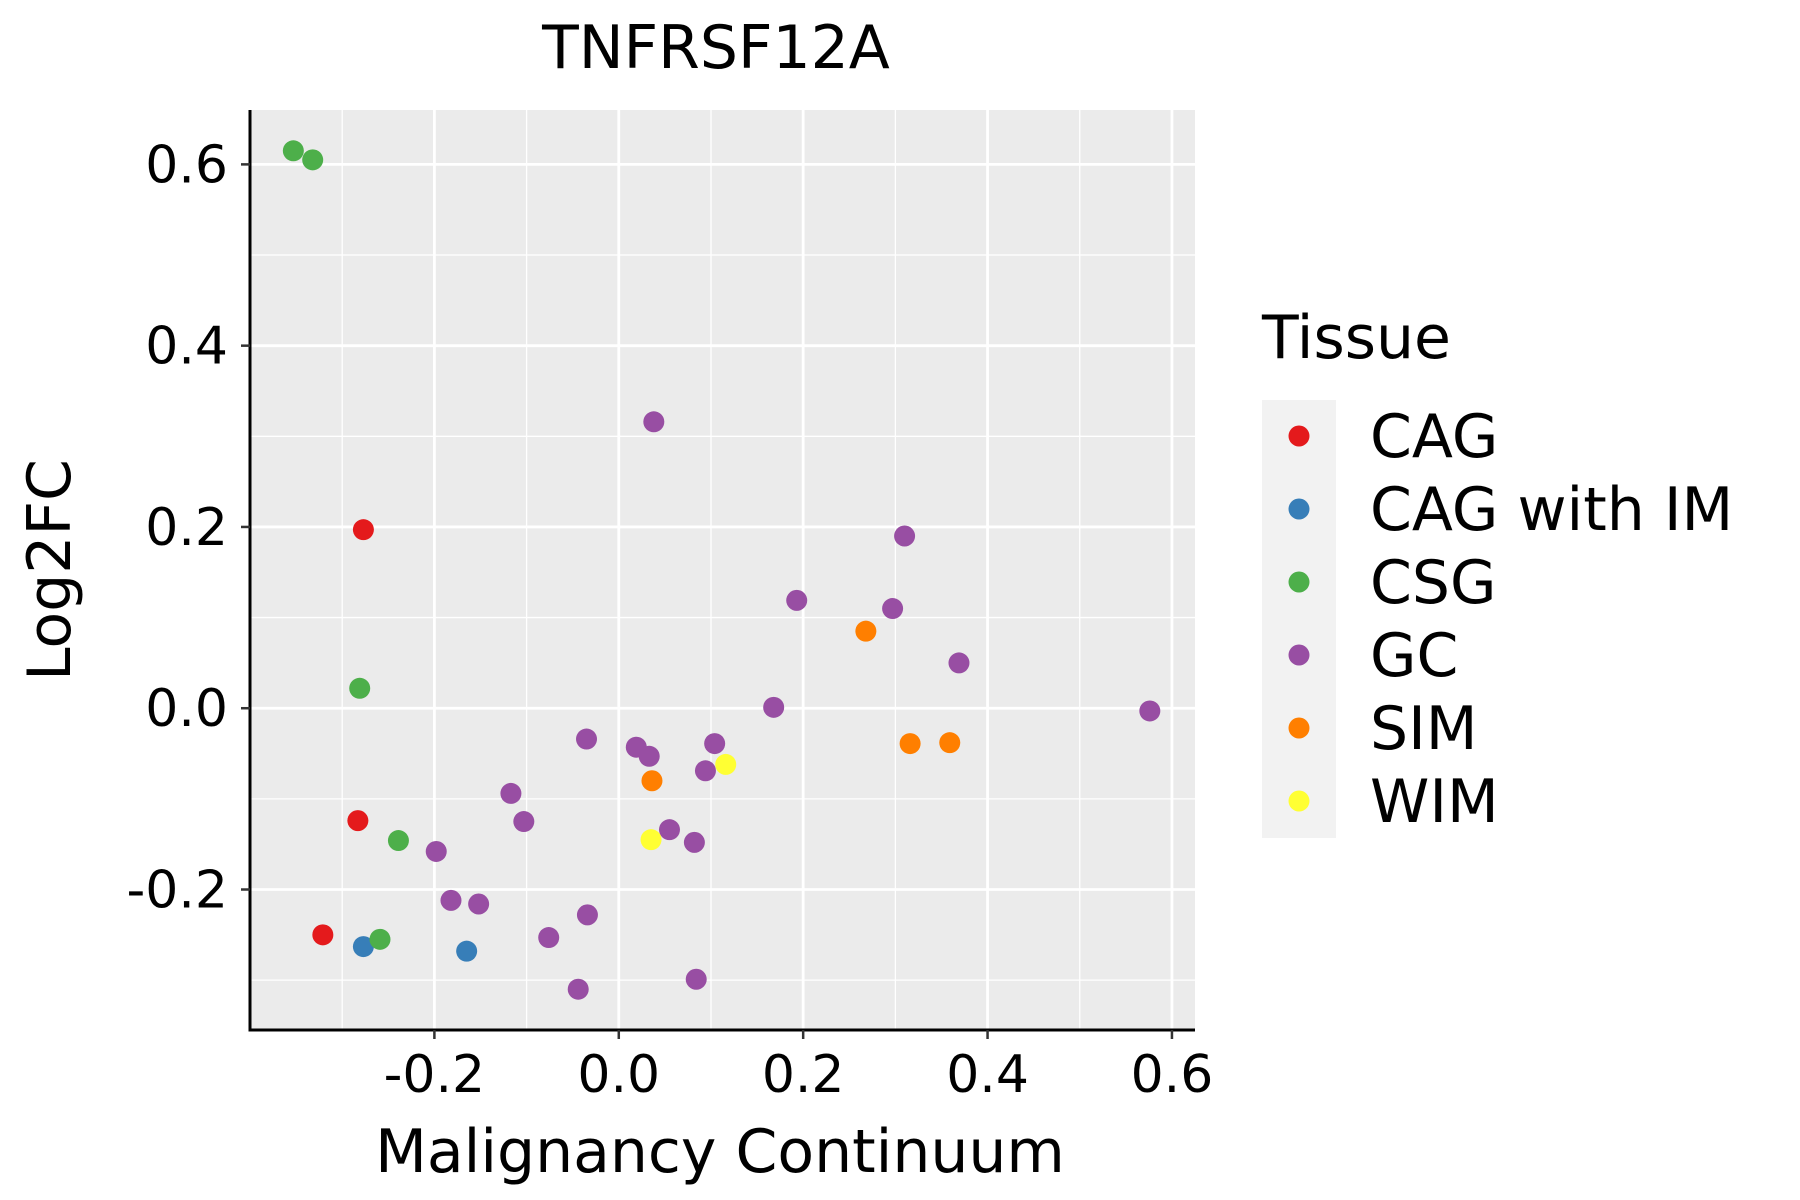 The image size is (1800, 1200). I want to click on legend-label-cag-with-im: CAG with IM, so click(1551, 510).